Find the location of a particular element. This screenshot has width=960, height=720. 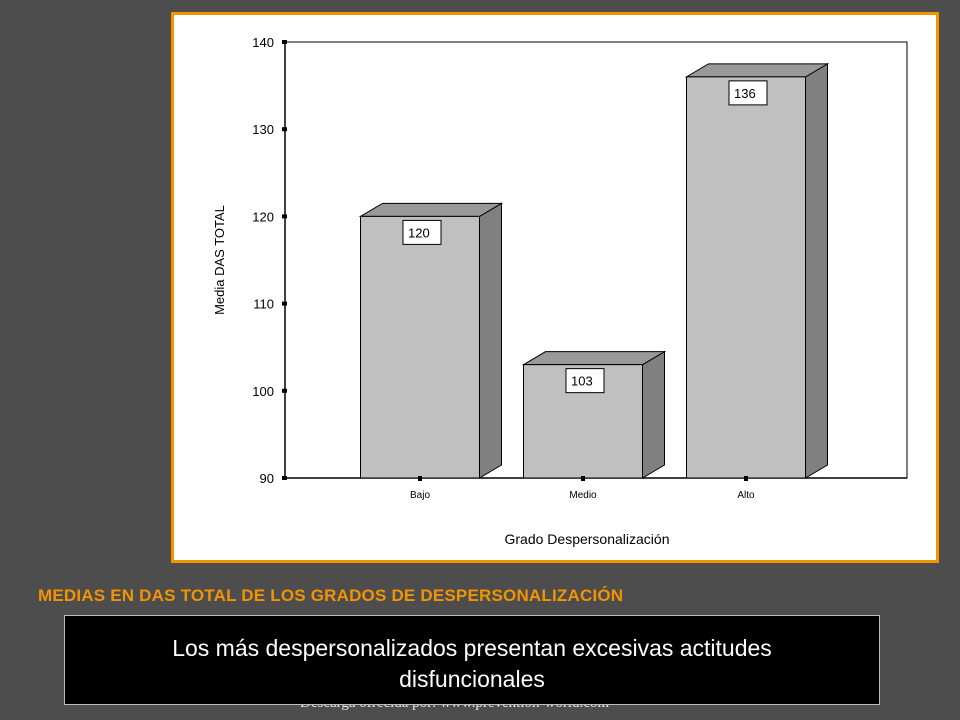

y-tick-label: 120 is located at coordinates (263, 216).